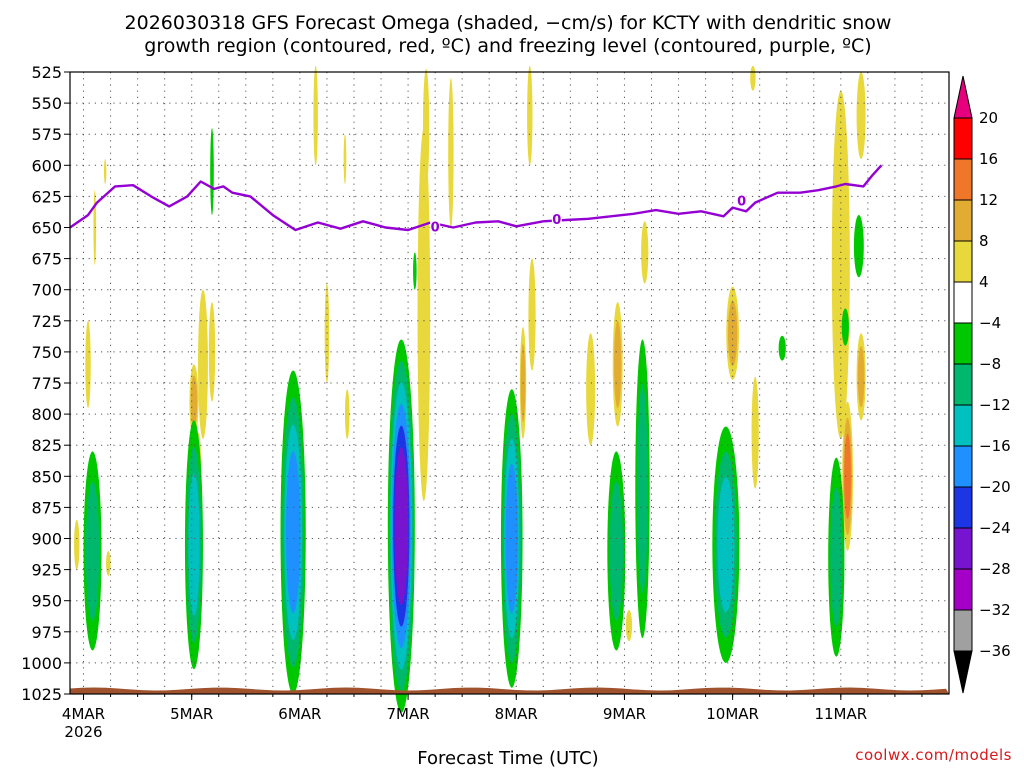 The image size is (1024, 768). What do you see at coordinates (46, 228) in the screenshot?
I see `y-tick-label: 650` at bounding box center [46, 228].